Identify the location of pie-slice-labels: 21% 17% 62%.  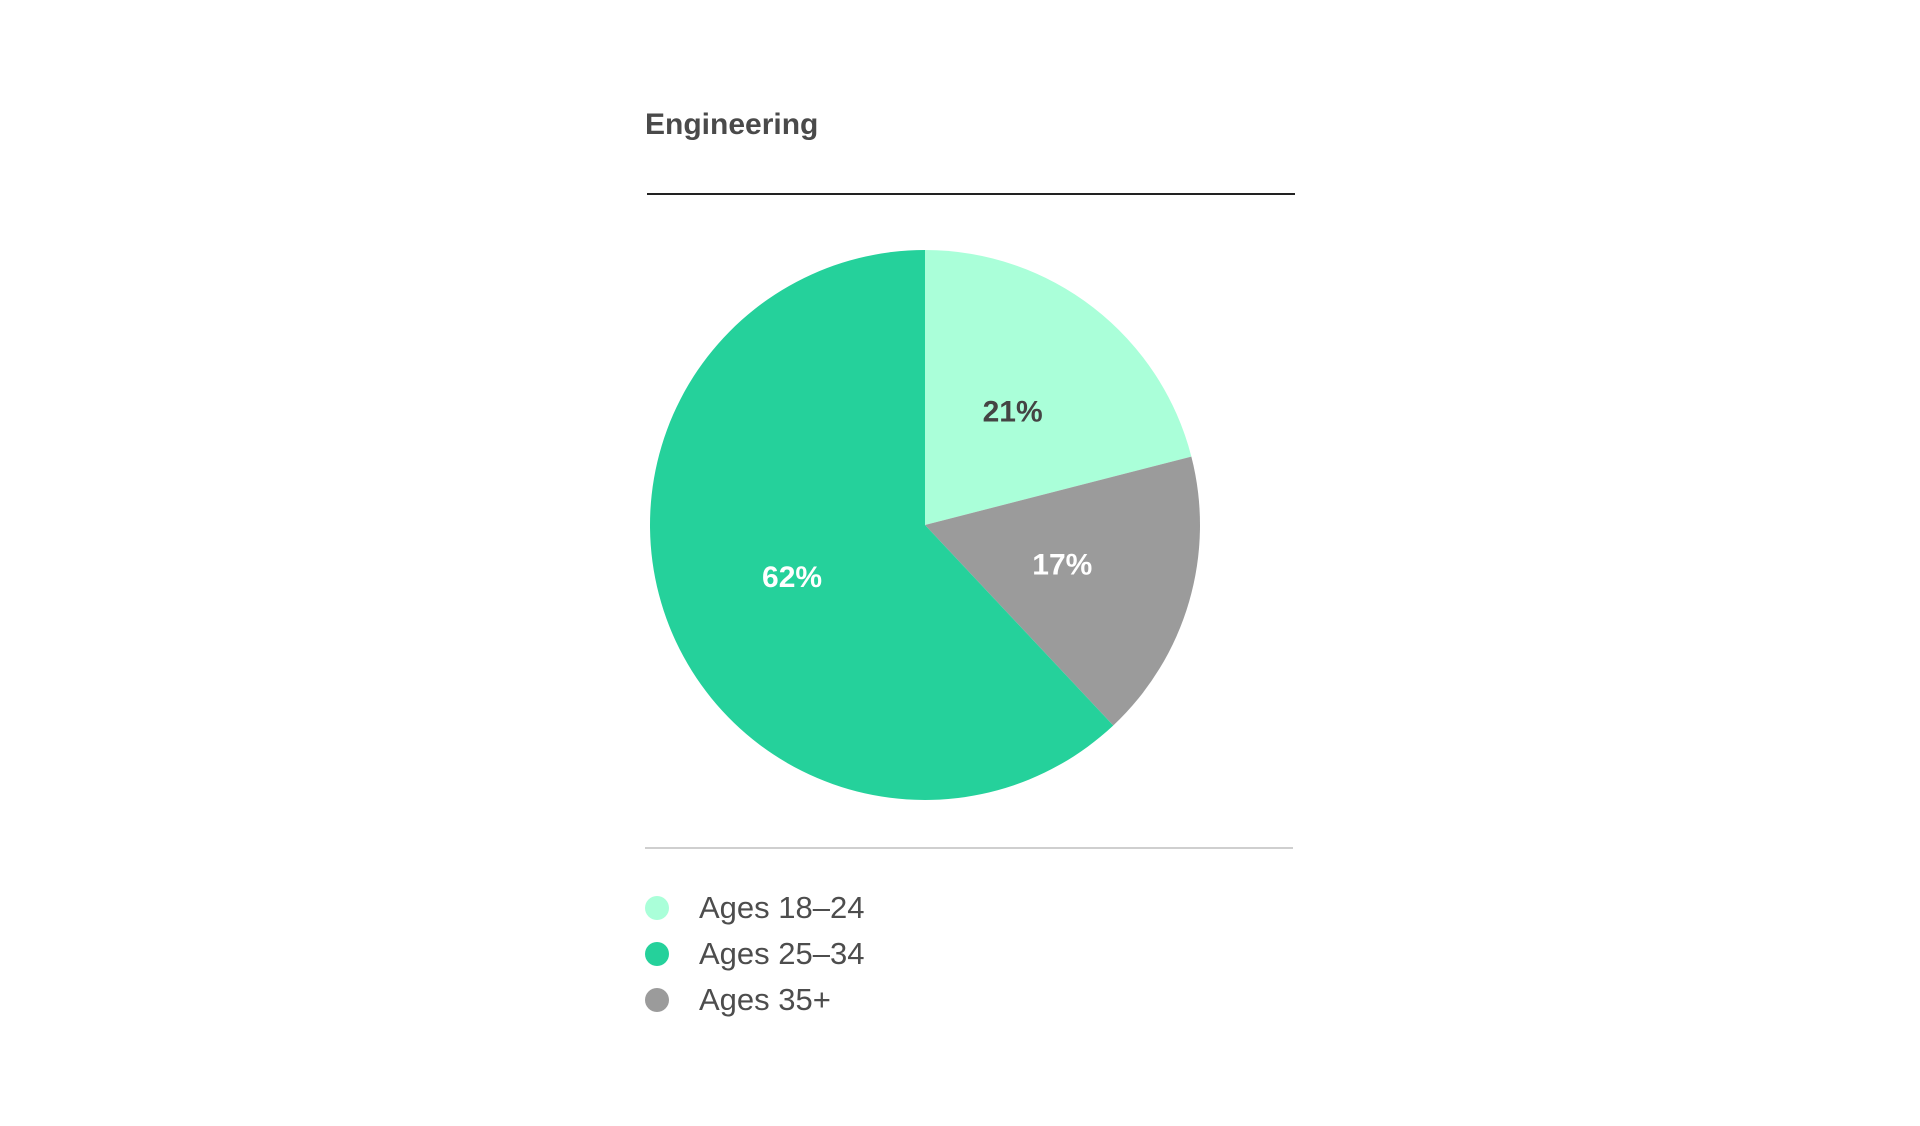
(927, 495).